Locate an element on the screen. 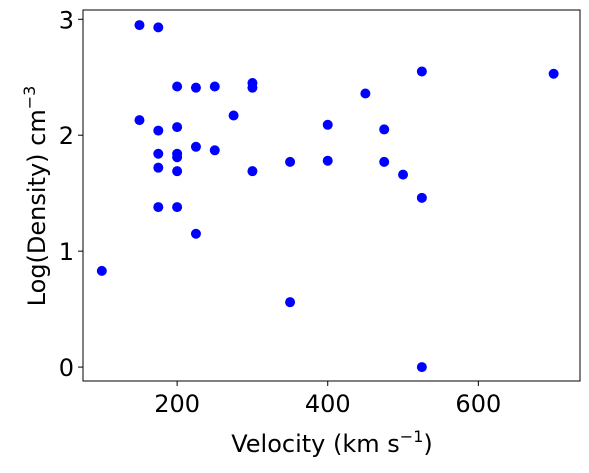 The image size is (589, 473). x-tick-label: 200 is located at coordinates (177, 404).